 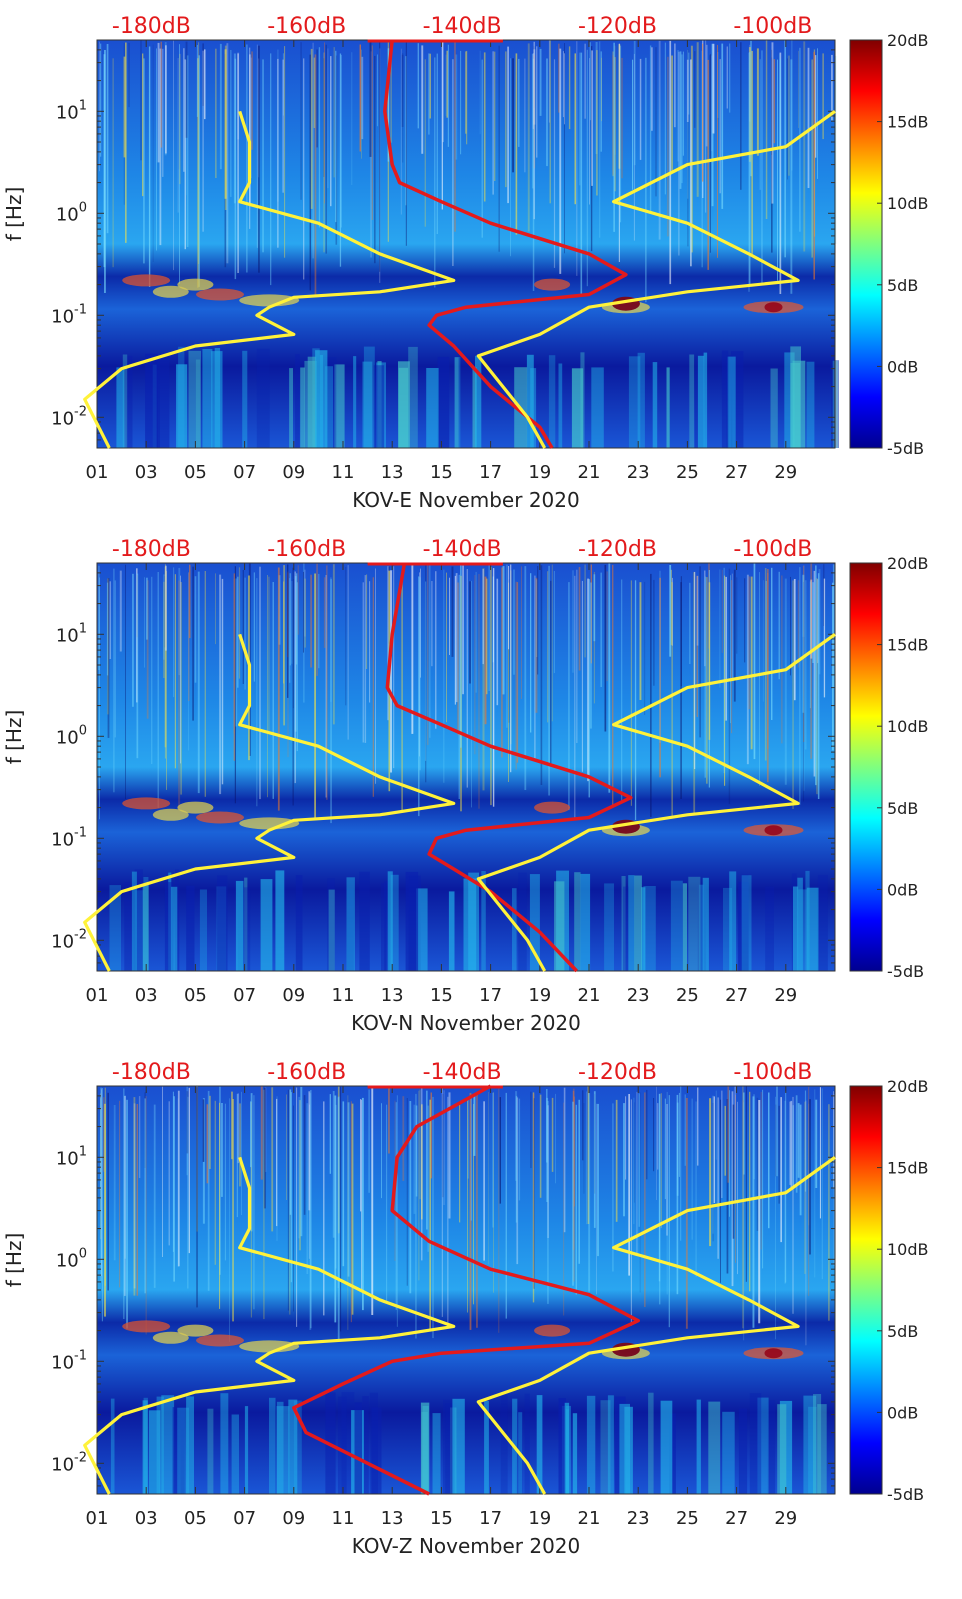 What do you see at coordinates (908, 645) in the screenshot?
I see `colorbar-tick-label: 15dB` at bounding box center [908, 645].